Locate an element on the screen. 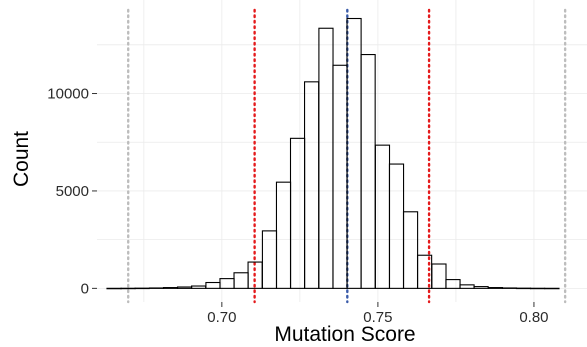 This screenshot has width=587, height=347. x-tick-label: 0.75 is located at coordinates (377, 317).